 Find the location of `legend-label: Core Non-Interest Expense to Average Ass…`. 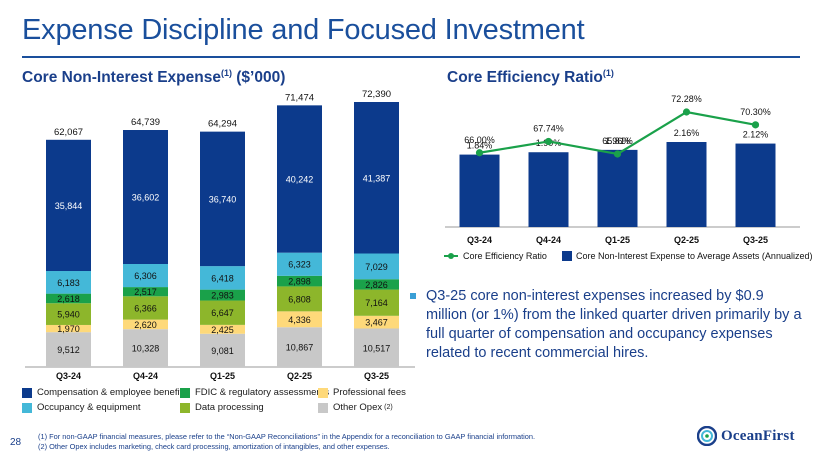

legend-label: Core Non-Interest Expense to Average Ass… is located at coordinates (694, 256).